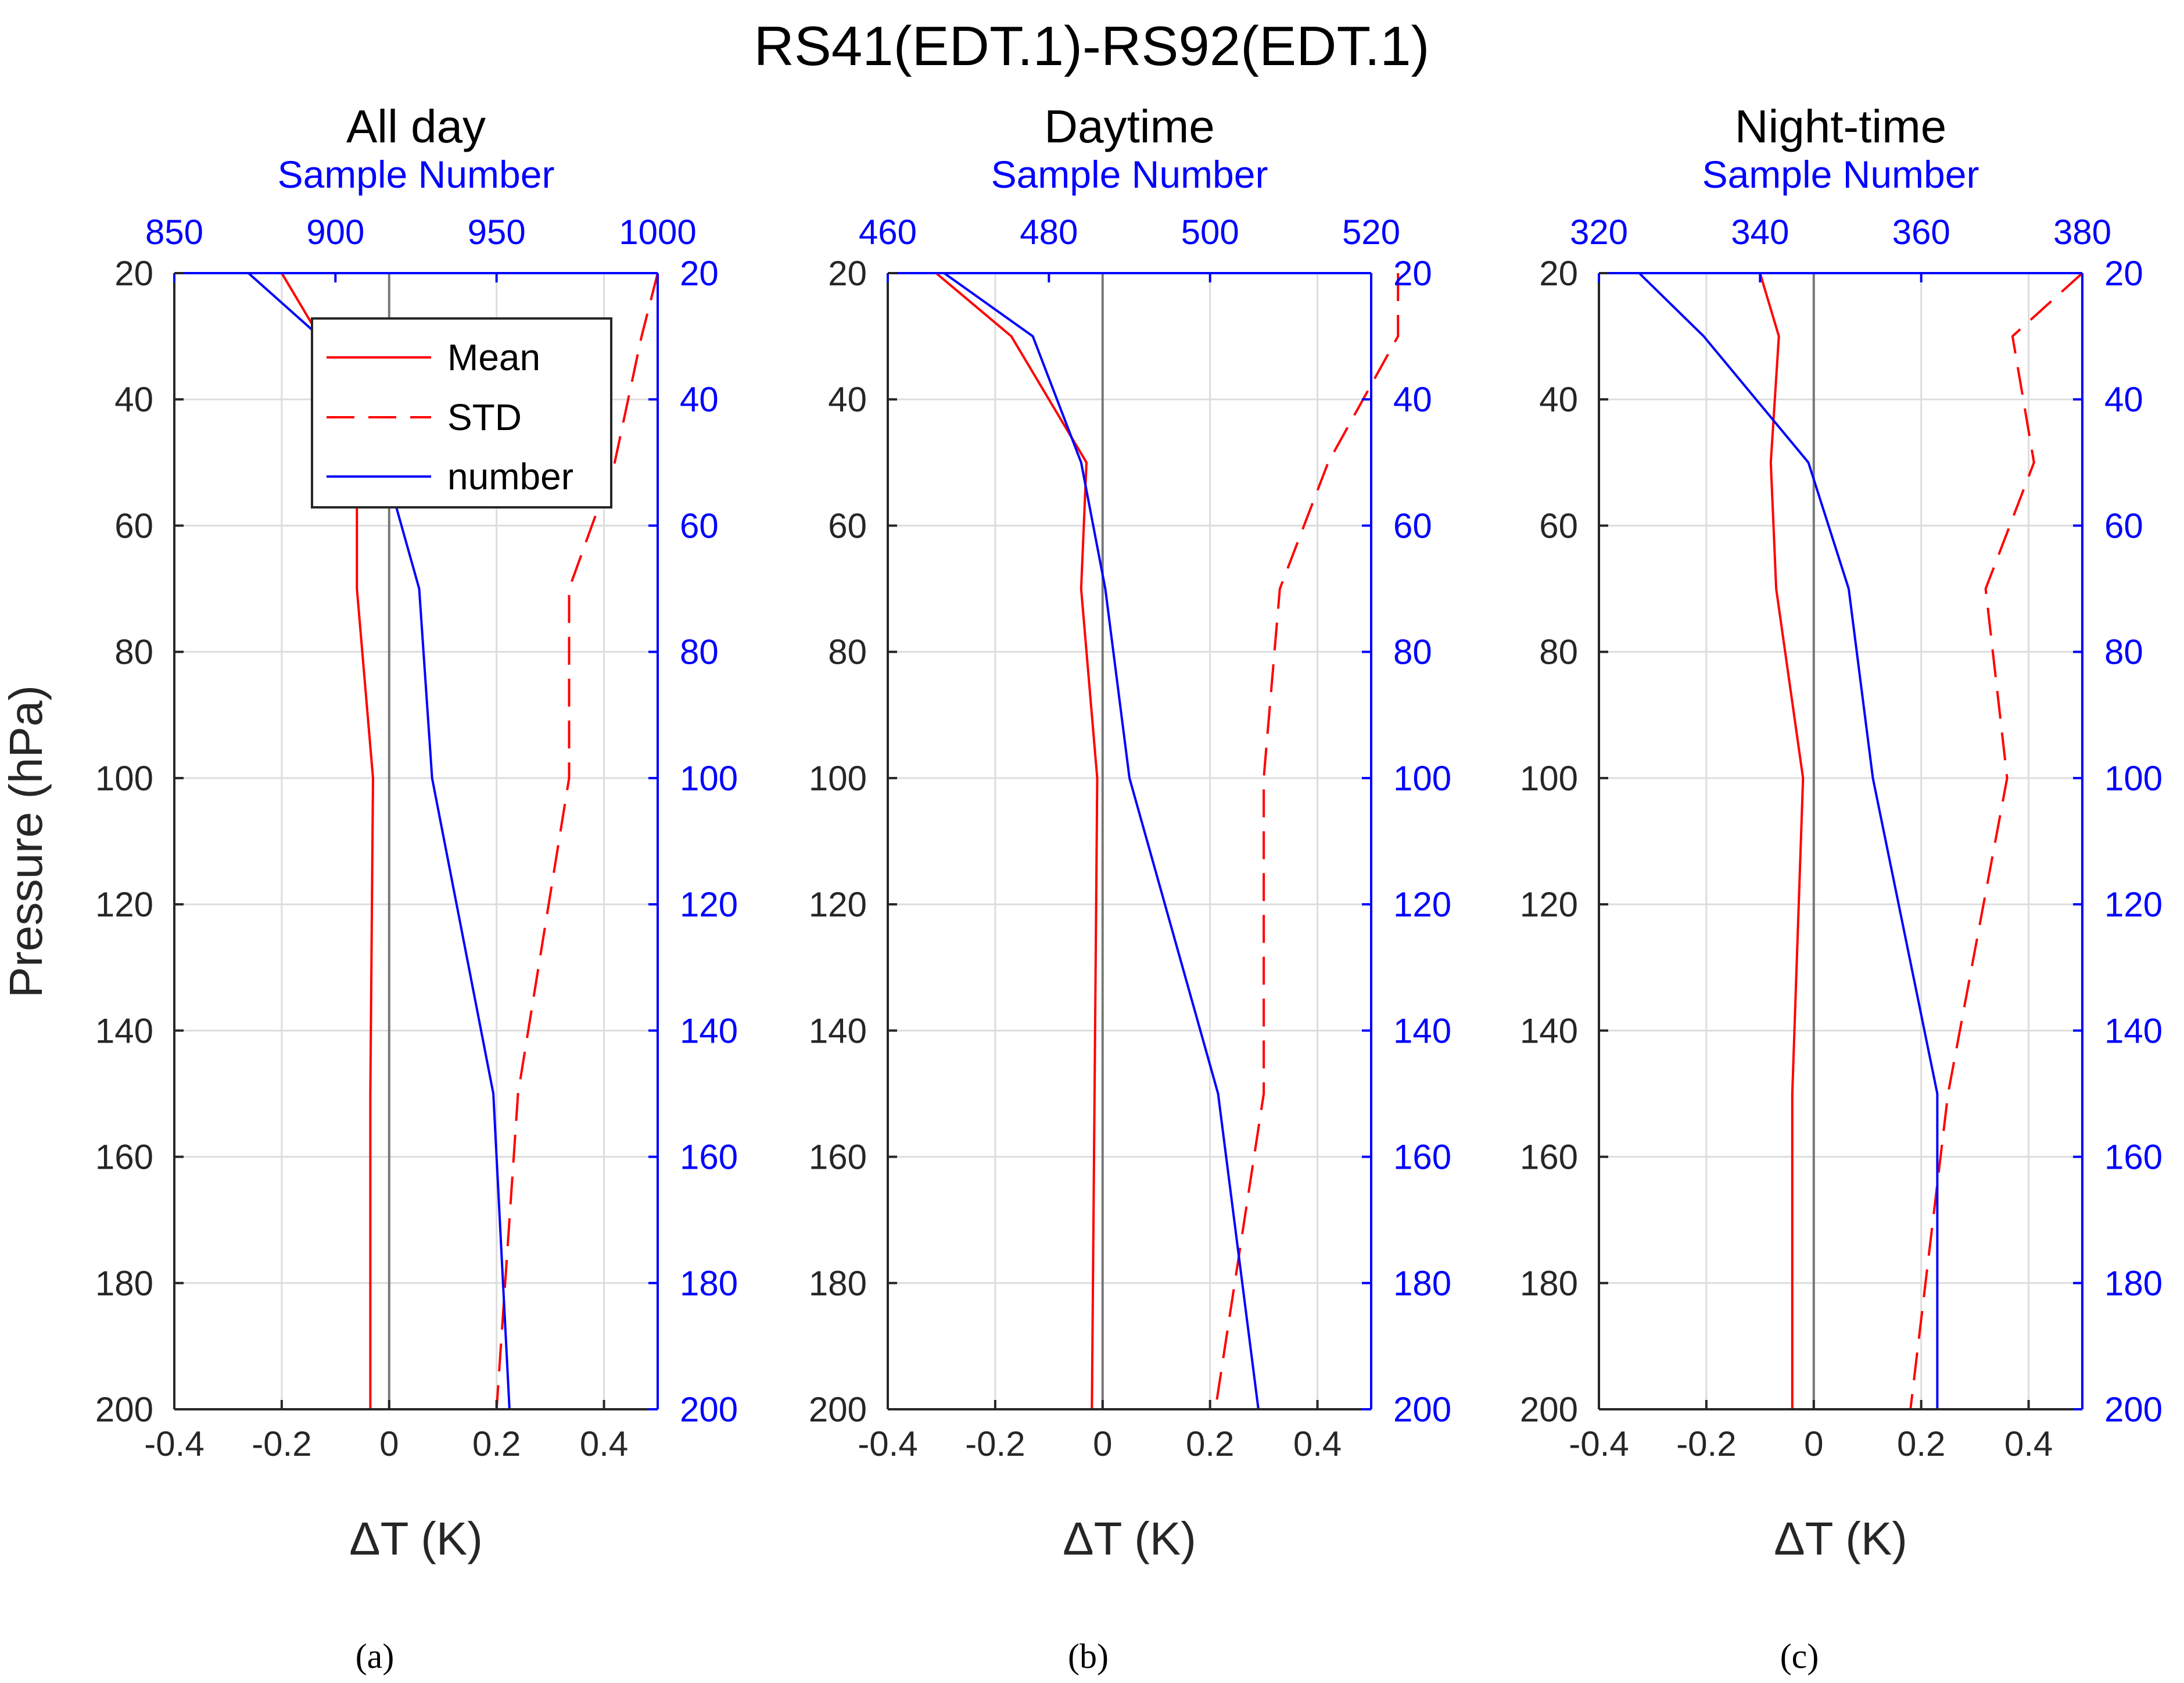 The height and width of the screenshot is (1683, 2184). What do you see at coordinates (485, 417) in the screenshot?
I see `legend-label-std: STD` at bounding box center [485, 417].